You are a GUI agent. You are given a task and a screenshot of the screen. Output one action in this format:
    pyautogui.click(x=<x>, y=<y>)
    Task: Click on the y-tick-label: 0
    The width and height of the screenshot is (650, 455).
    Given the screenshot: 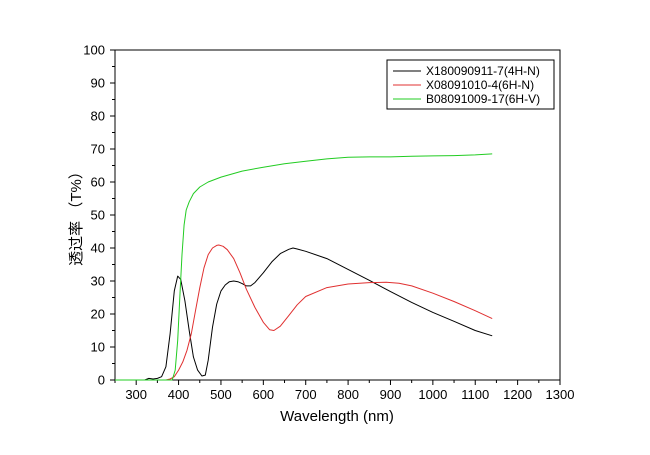 What is the action you would take?
    pyautogui.click(x=101, y=380)
    